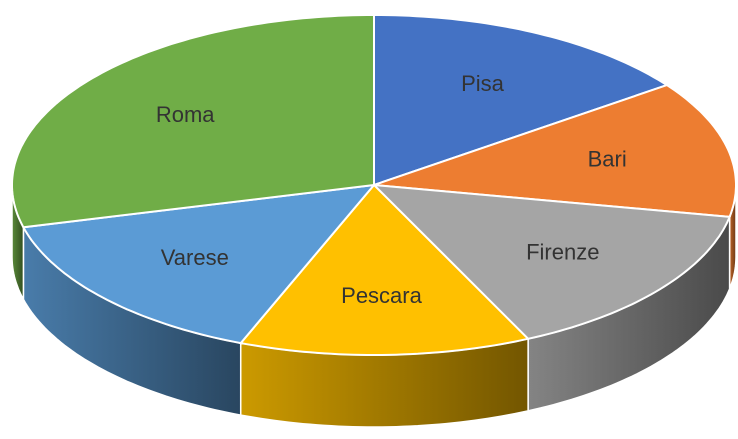 This screenshot has width=738, height=439. I want to click on slice-label: Firenze, so click(562, 252).